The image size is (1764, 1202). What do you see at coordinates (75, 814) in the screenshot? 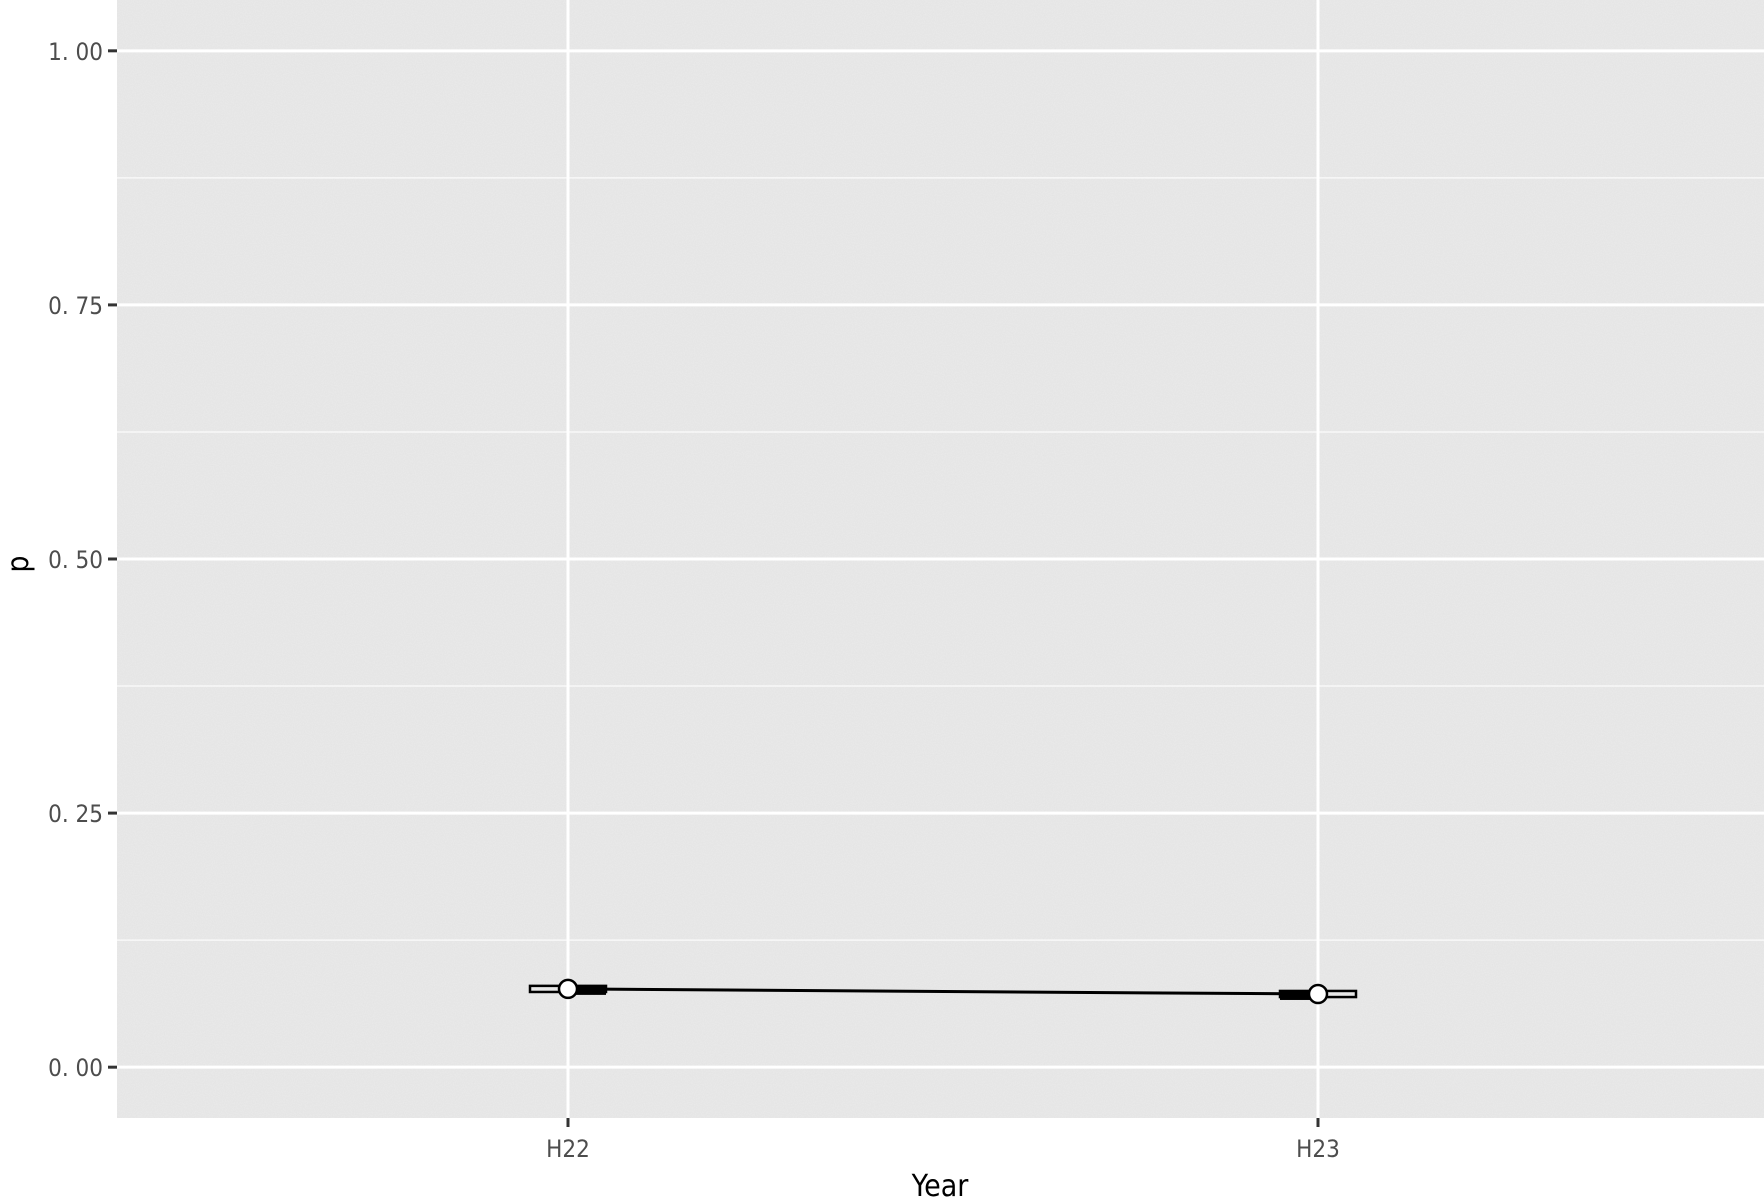
I see `y-tick-label: 0. 25` at bounding box center [75, 814].